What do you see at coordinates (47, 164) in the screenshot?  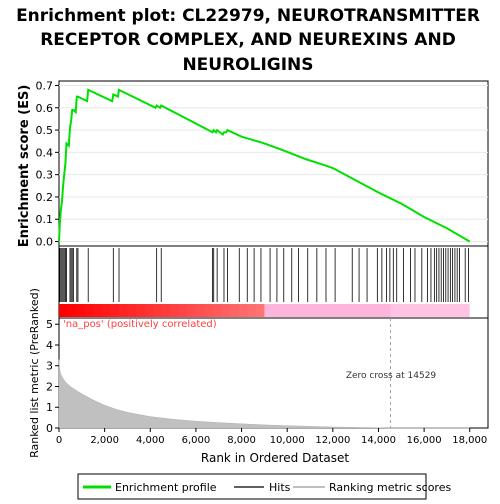 I see `es-y-ticks: 0.0 0.1 0.2 0.3 0.4 0.5 0.6 0.7` at bounding box center [47, 164].